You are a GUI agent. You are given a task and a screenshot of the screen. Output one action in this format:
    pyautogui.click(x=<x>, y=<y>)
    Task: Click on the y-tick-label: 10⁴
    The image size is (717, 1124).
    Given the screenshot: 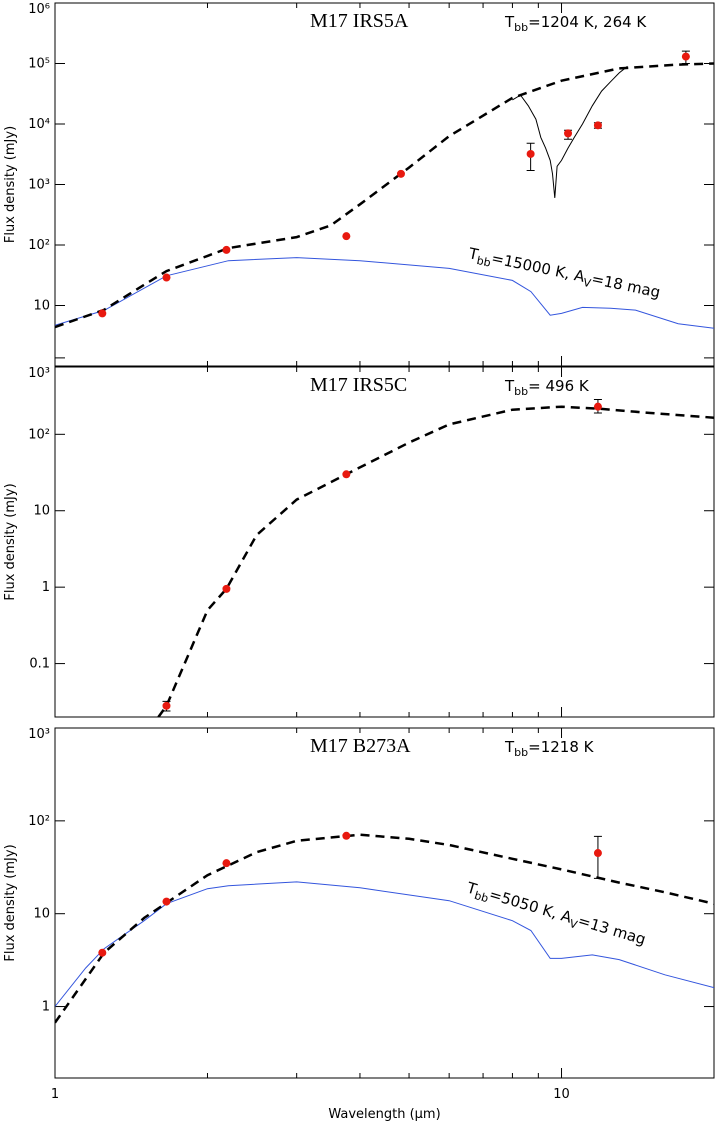 What is the action you would take?
    pyautogui.click(x=39, y=124)
    